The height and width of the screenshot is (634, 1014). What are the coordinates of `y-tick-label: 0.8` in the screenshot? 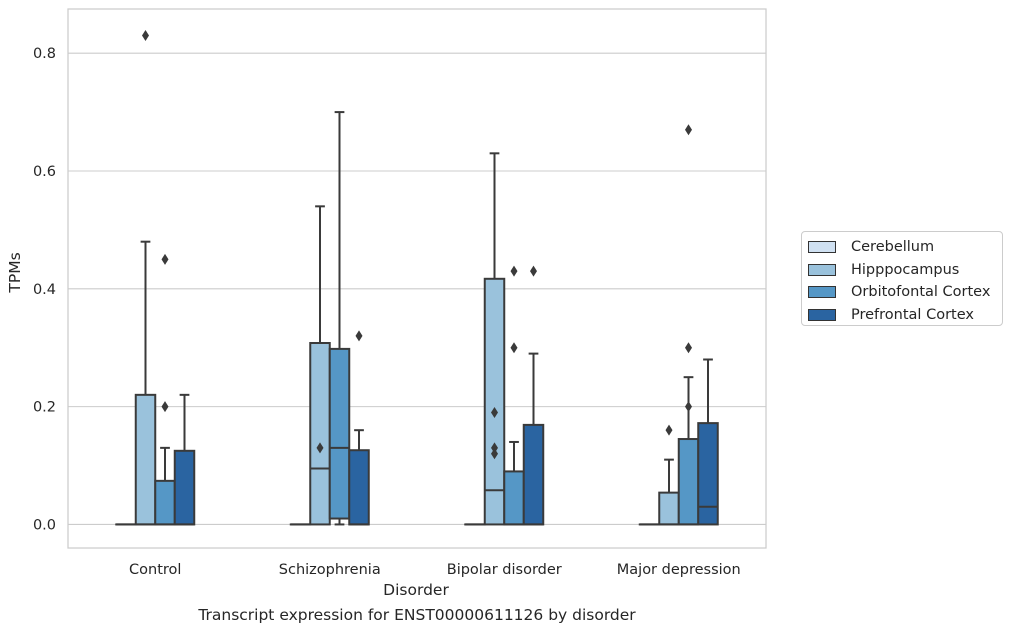 It's located at (44, 54).